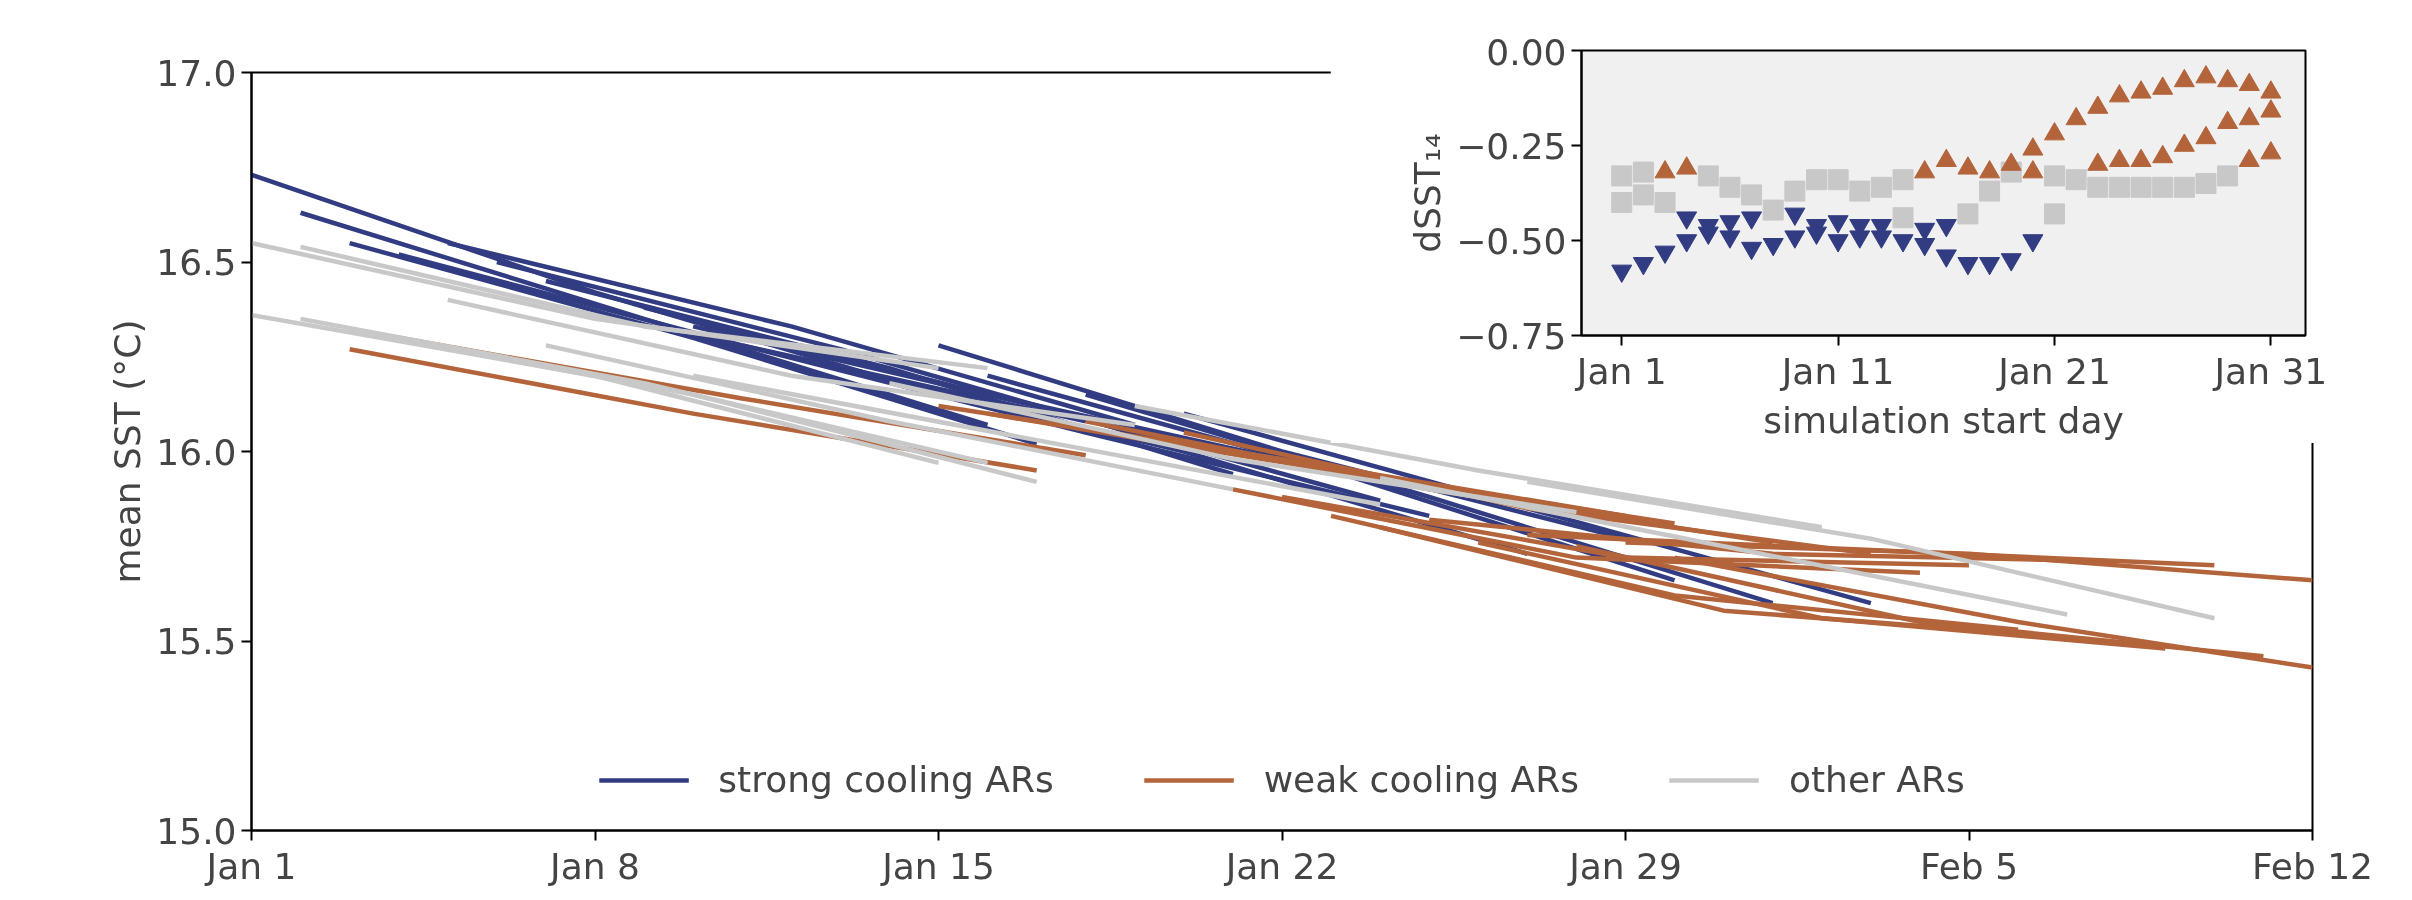 Image resolution: width=2412 pixels, height=900 pixels. I want to click on y-axis-title: dSST₁₄, so click(1428, 193).